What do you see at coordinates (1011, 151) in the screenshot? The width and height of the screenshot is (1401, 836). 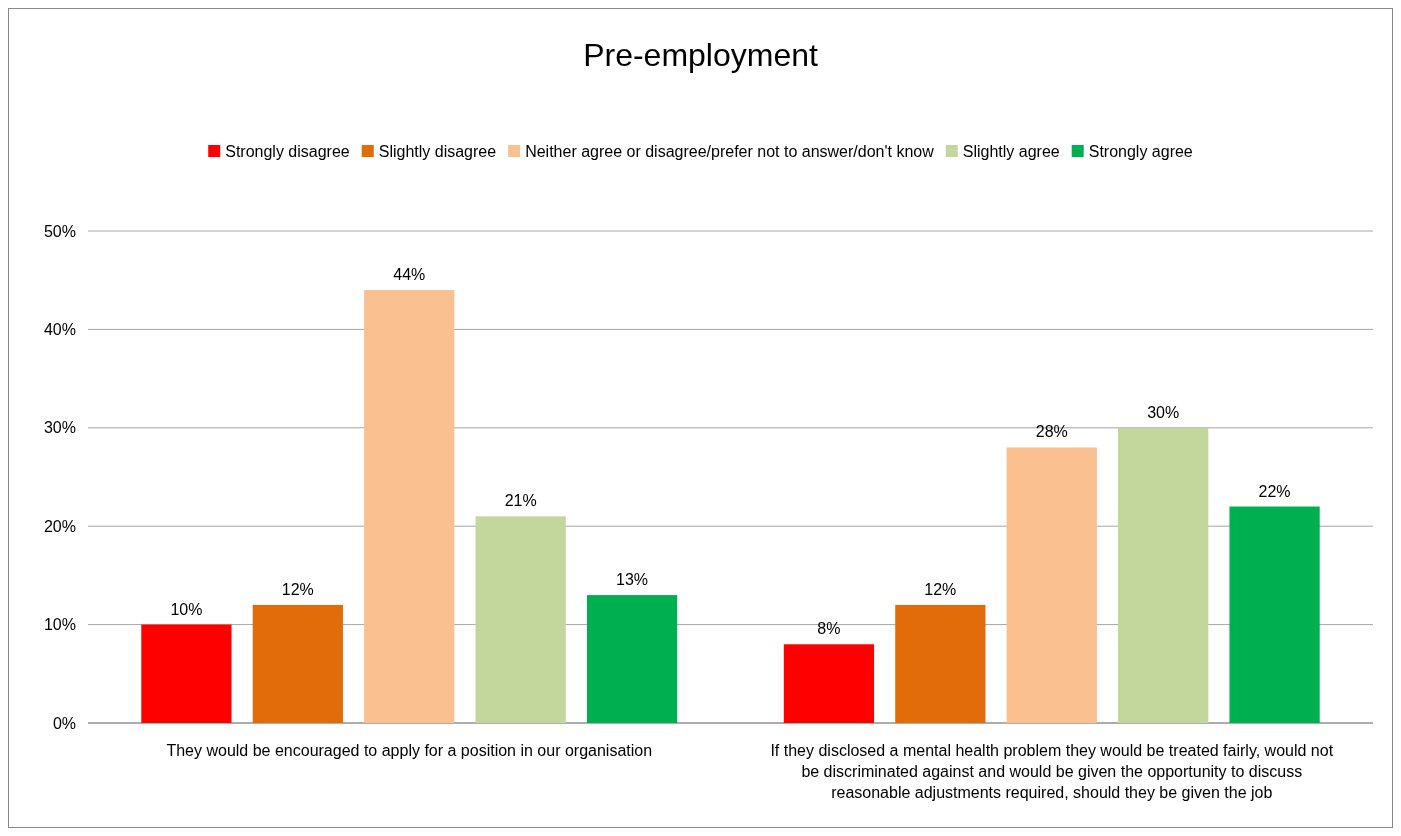 I see `legend-label: Slightly agree` at bounding box center [1011, 151].